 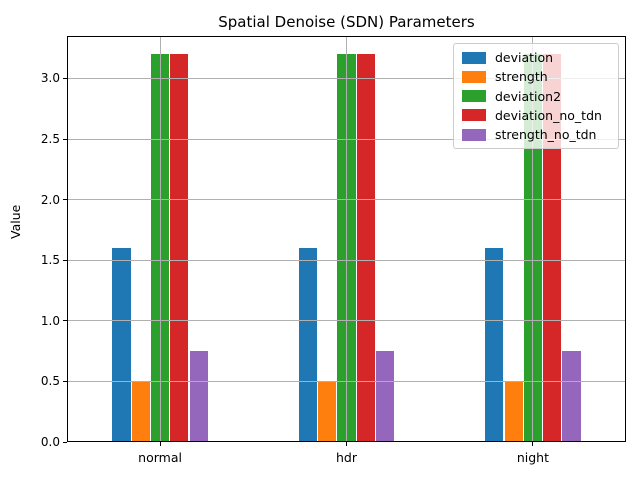 I want to click on y-tick-label: 1.5, so click(x=50, y=260).